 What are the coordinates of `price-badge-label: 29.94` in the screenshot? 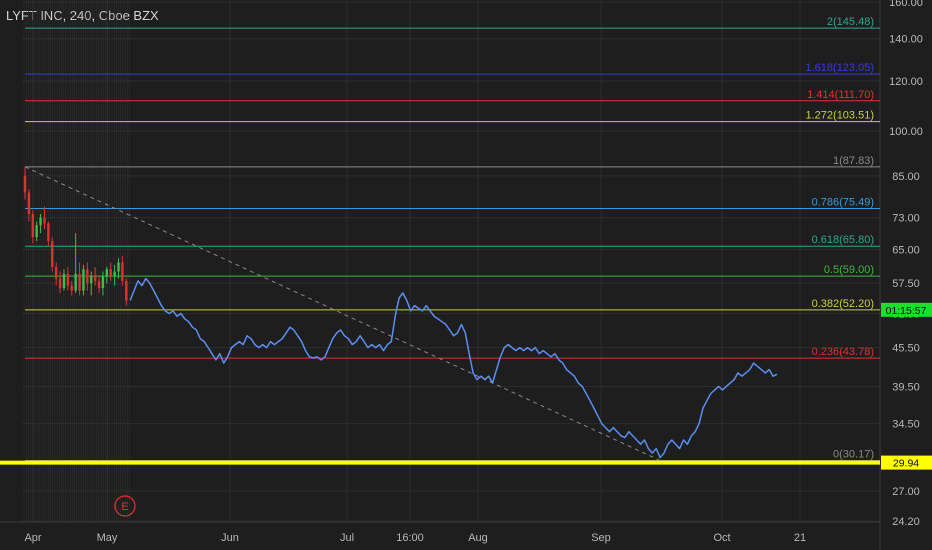 It's located at (906, 464).